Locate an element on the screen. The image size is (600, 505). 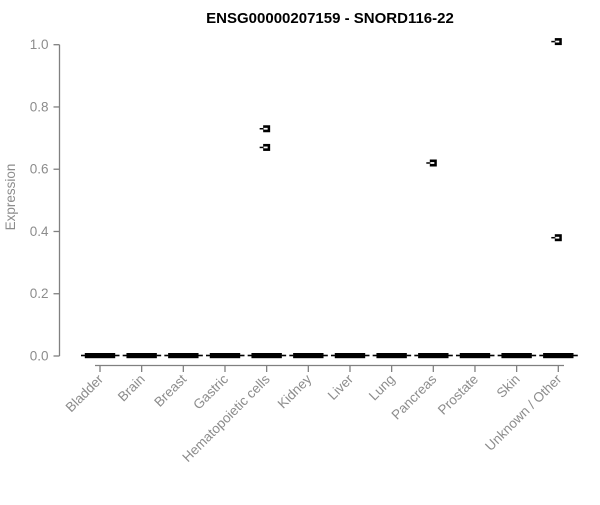
y-axis-title: Expression is located at coordinates (10, 197).